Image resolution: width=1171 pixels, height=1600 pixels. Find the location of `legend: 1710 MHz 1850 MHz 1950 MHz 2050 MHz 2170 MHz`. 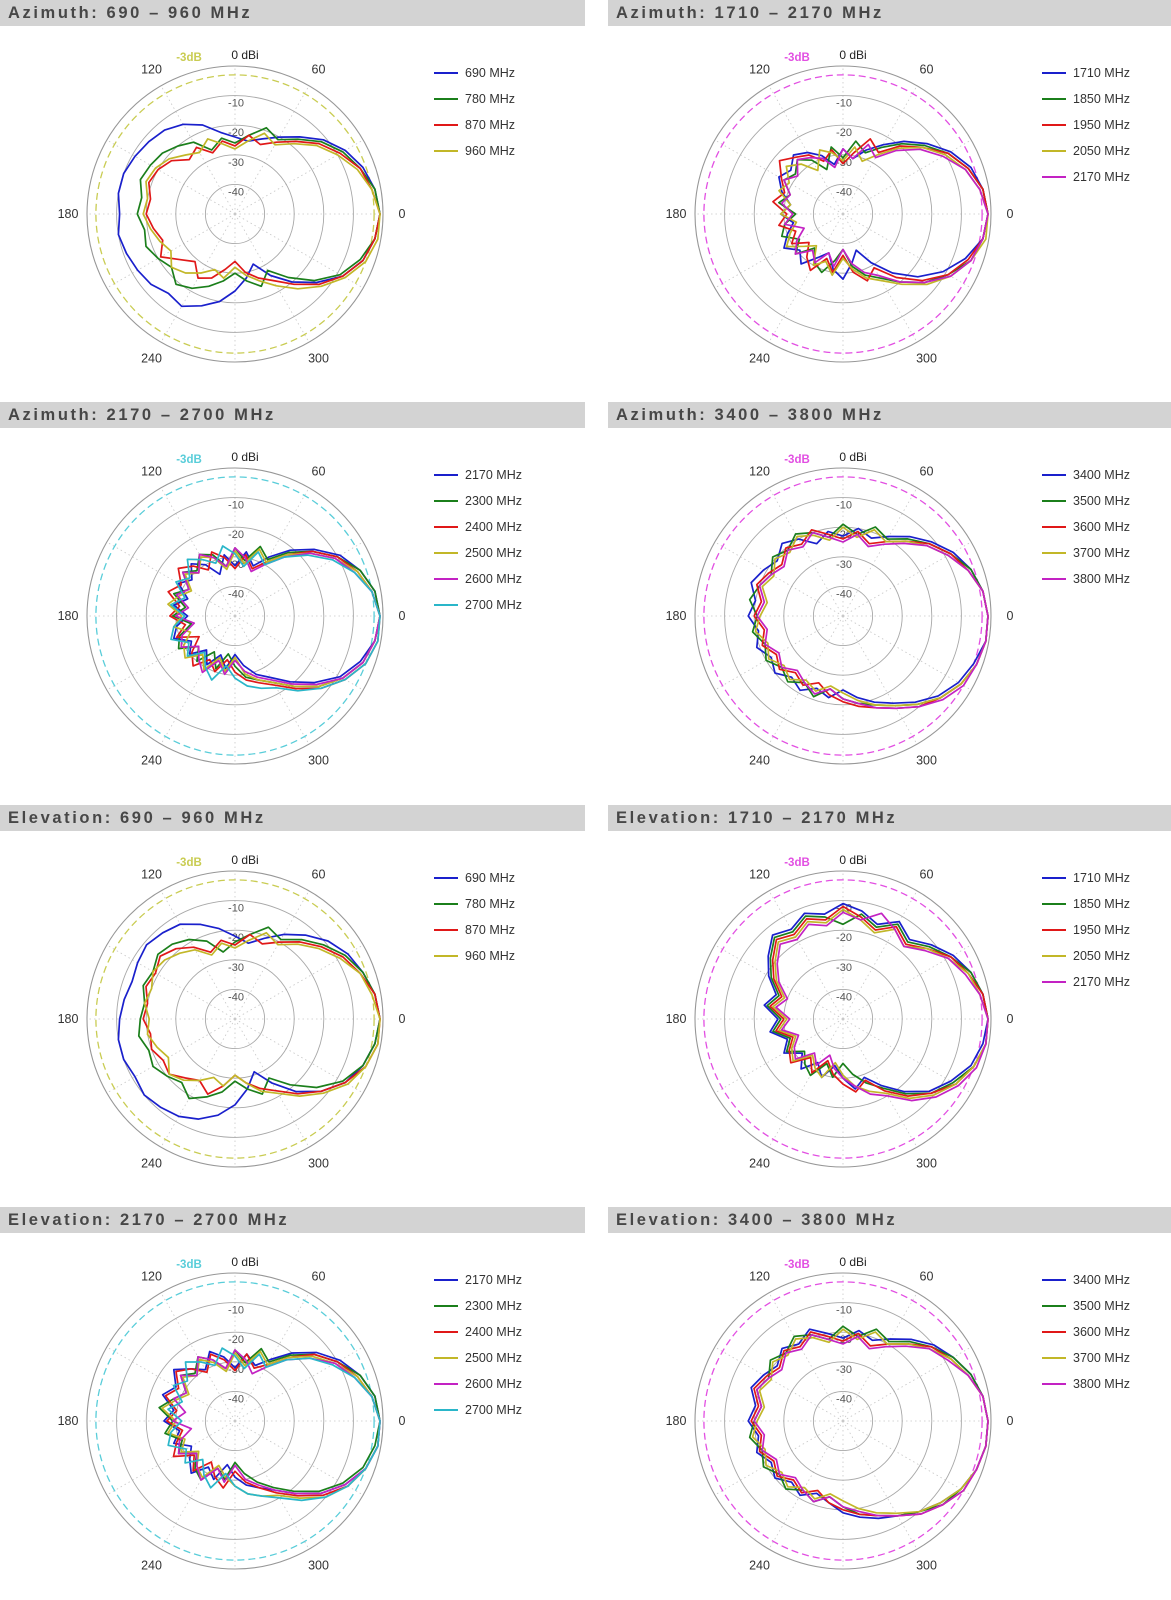

legend: 1710 MHz 1850 MHz 1950 MHz 2050 MHz 2170 MHz is located at coordinates (1086, 131).